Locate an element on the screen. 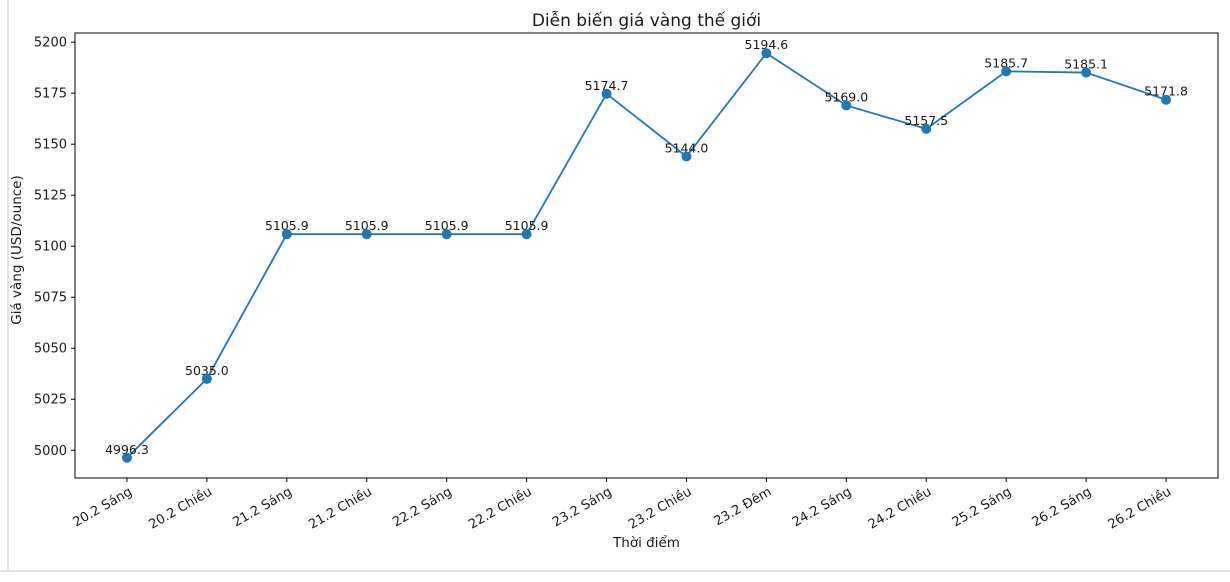 This screenshot has height=582, width=1230. data-point-label: 5157.5 is located at coordinates (926, 120).